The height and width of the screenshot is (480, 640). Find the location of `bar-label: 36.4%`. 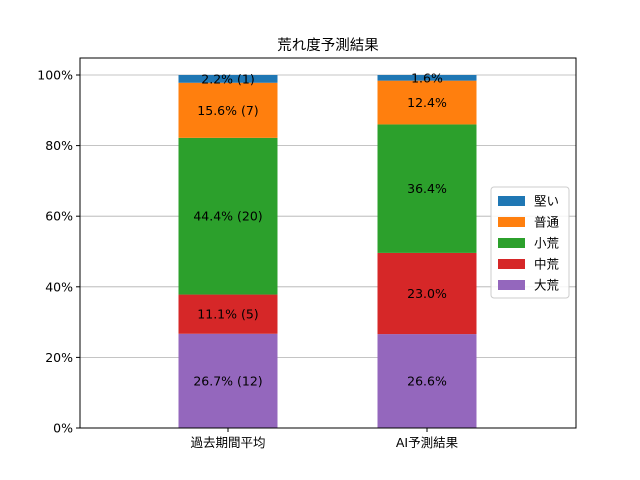

bar-label: 36.4% is located at coordinates (427, 188).